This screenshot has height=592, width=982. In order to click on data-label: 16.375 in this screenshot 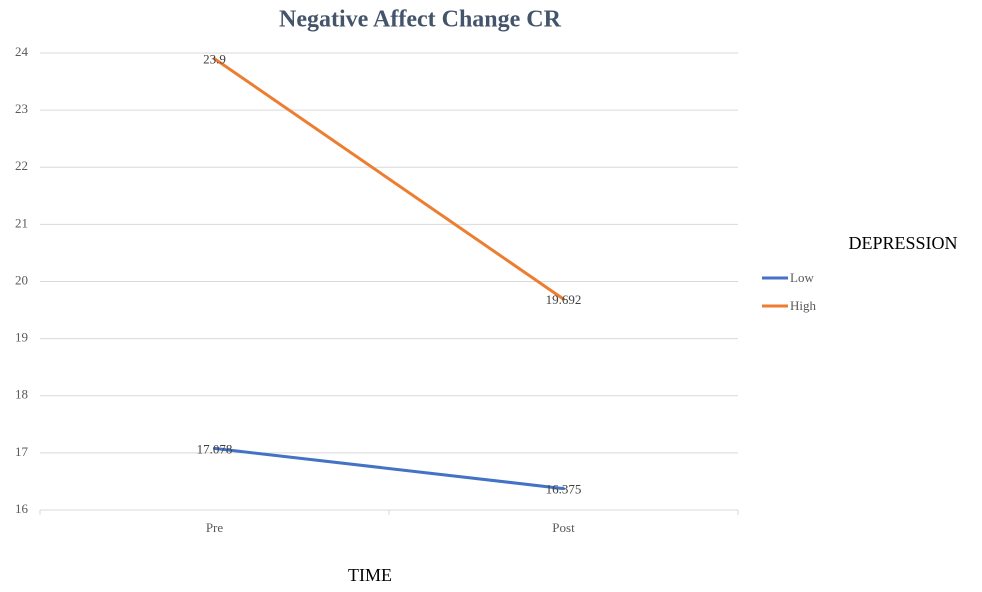, I will do `click(564, 489)`.